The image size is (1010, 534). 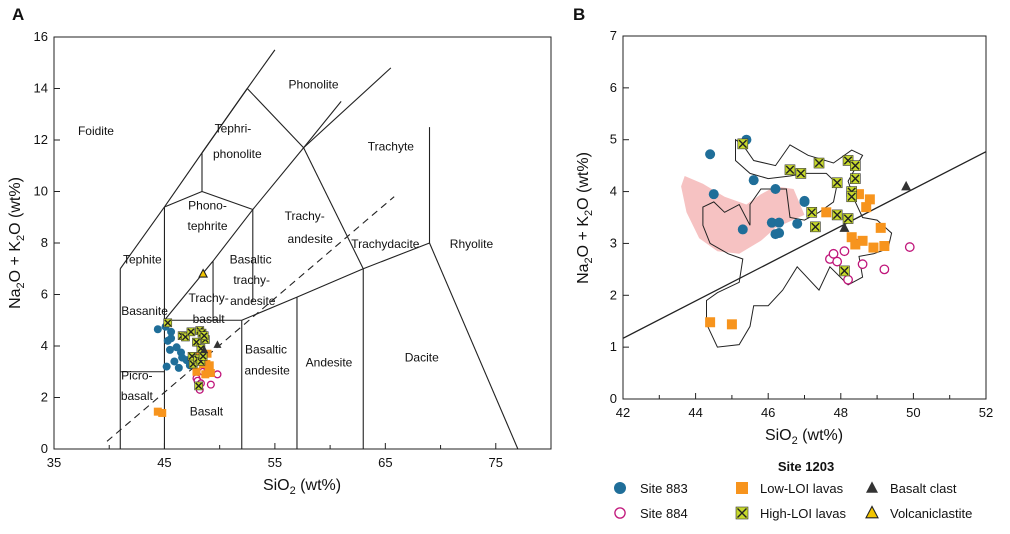 I want to click on panel-a-y-ticks: 0 2 4 6 8 10 12 14 16, so click(x=47, y=242).